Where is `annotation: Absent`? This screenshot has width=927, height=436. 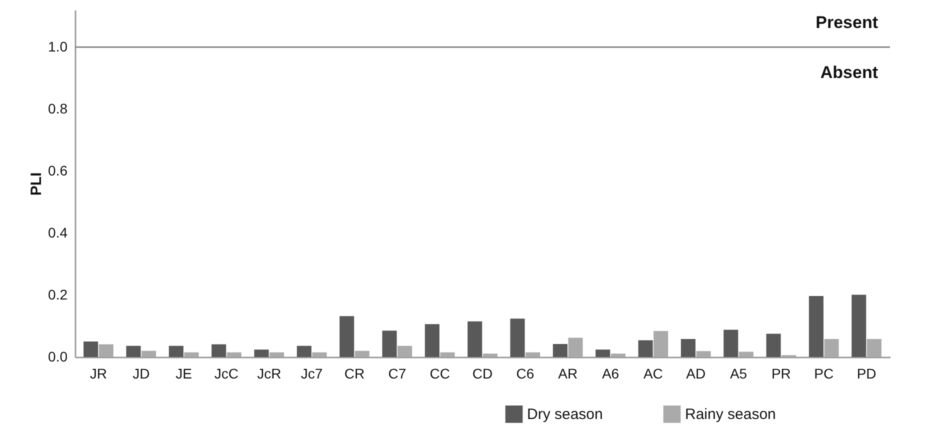 annotation: Absent is located at coordinates (849, 72).